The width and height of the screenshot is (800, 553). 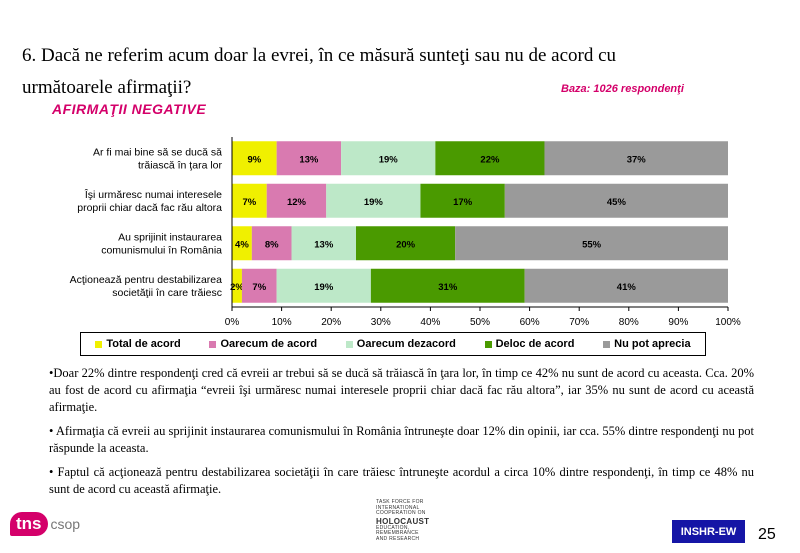 I want to click on data-label: 45%, so click(x=617, y=202).